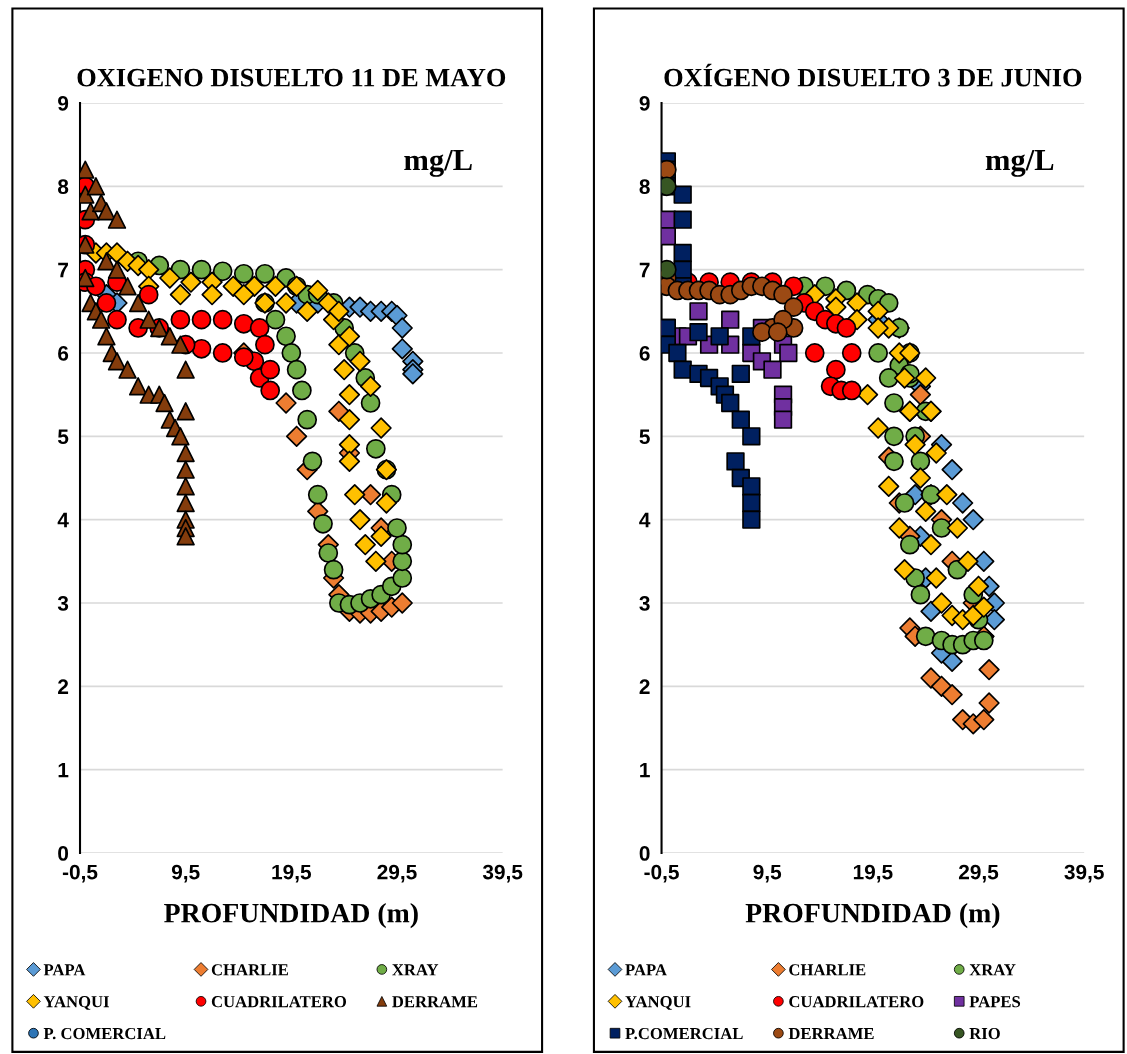 This screenshot has height=1054, width=1127. Describe the element at coordinates (984, 1034) in the screenshot. I see `legend-label: RIO` at that location.